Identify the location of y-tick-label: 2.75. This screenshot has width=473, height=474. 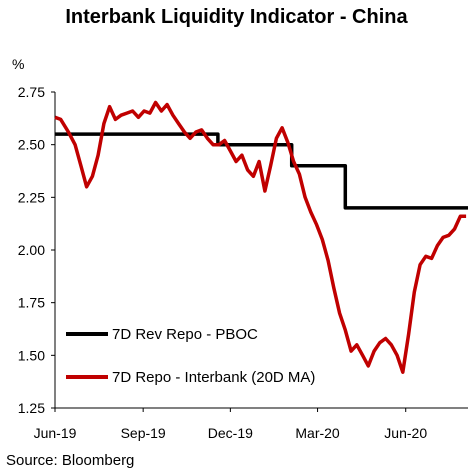
(31, 92).